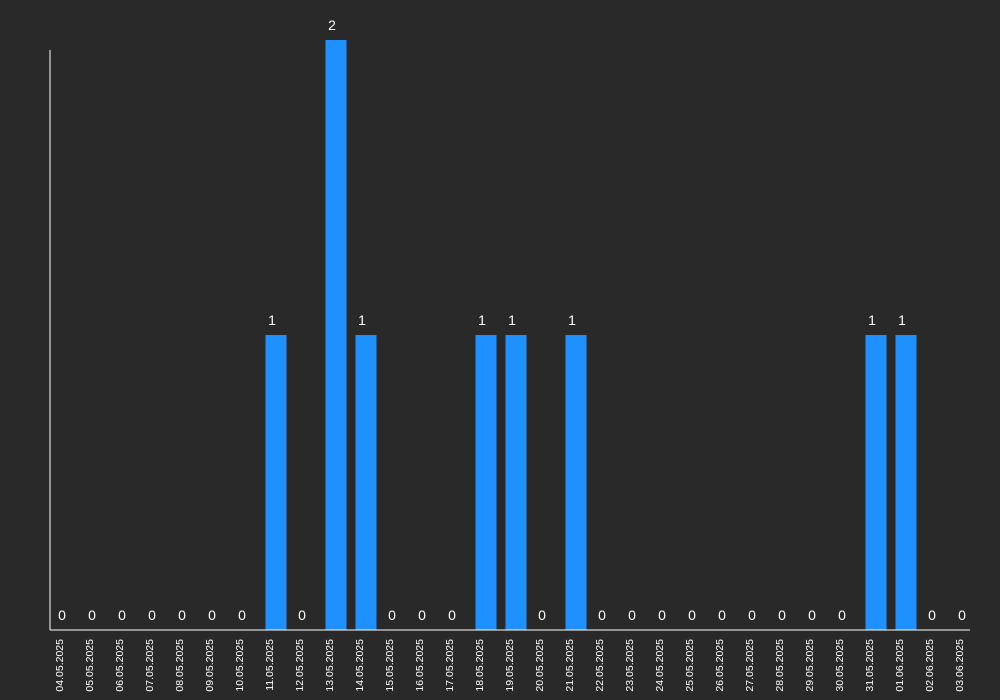  Describe the element at coordinates (872, 320) in the screenshot. I see `data-label-31.05.2025: 1` at that location.